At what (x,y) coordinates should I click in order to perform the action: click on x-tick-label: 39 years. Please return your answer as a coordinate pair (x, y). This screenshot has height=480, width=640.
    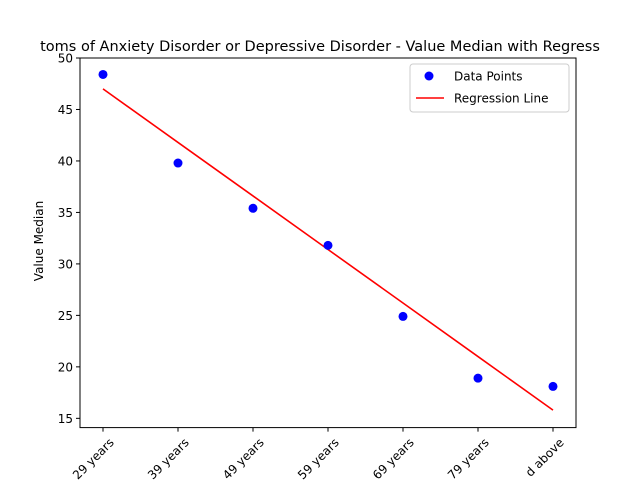
    Looking at the image, I should click on (168, 457).